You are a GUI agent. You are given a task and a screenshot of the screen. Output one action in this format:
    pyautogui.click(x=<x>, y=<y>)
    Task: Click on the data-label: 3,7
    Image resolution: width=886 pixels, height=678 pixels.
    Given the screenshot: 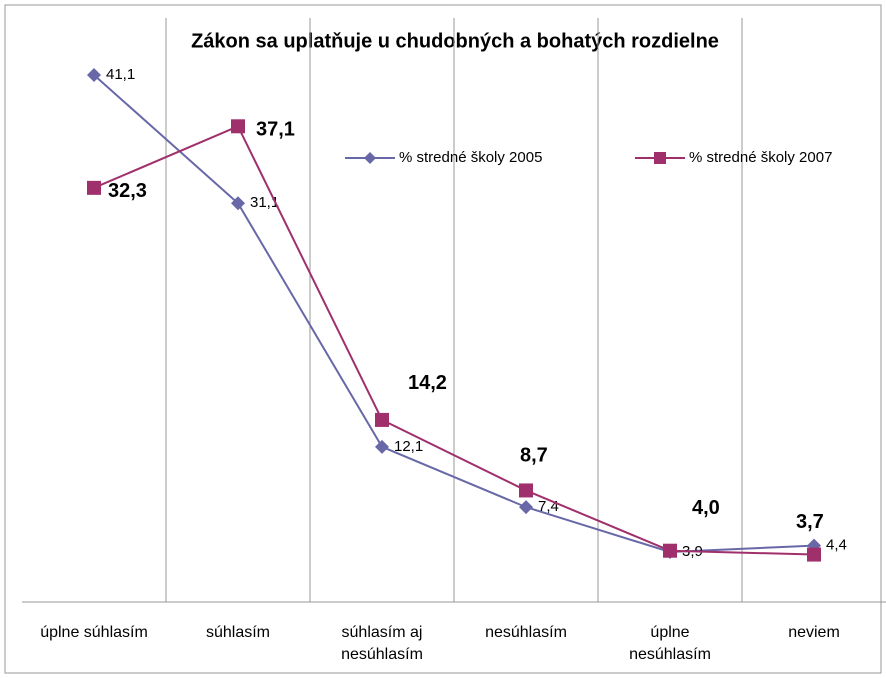 What is the action you would take?
    pyautogui.click(x=810, y=522)
    